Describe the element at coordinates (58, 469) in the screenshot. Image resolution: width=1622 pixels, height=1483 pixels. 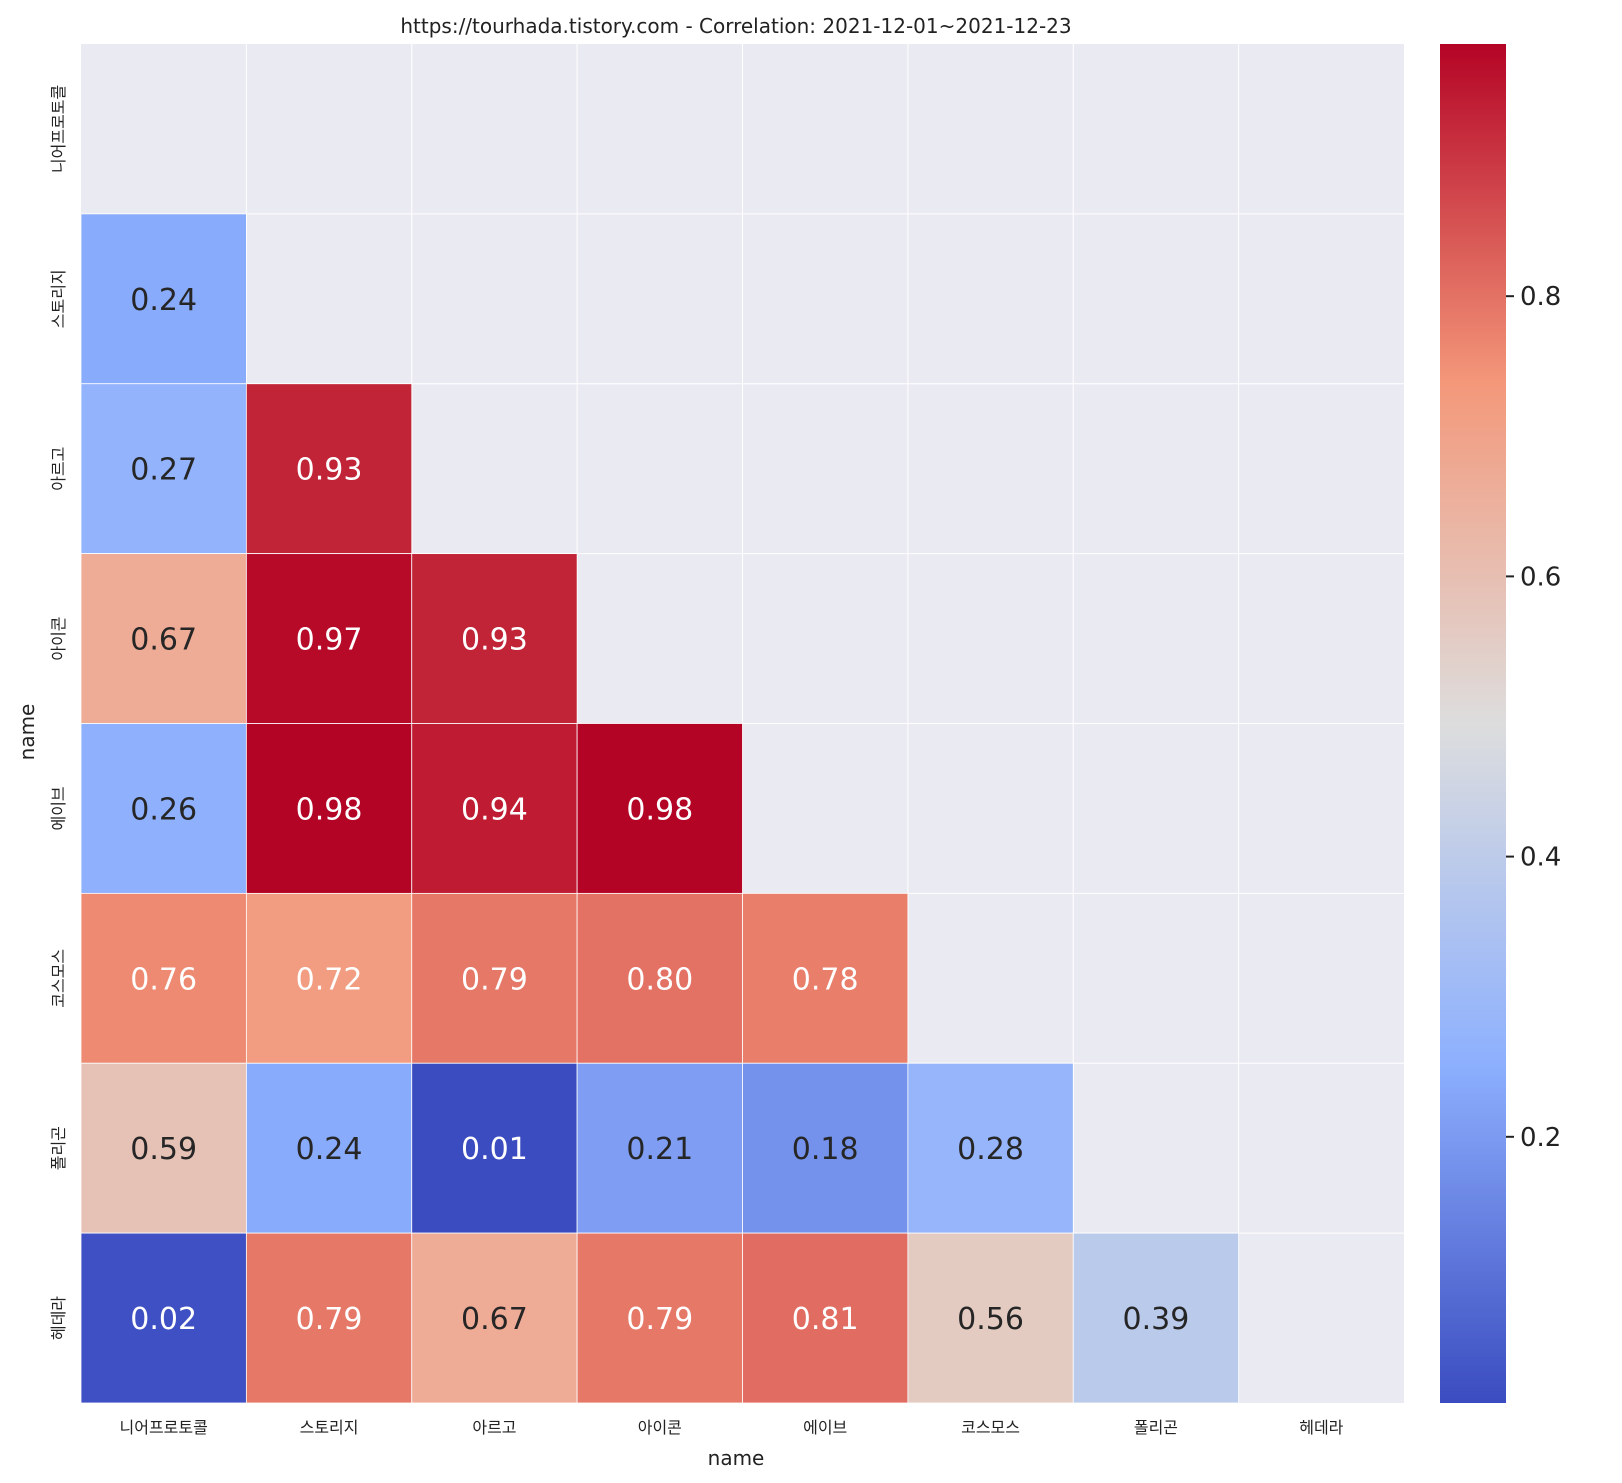
I see `y-tick-label: 아르고` at that location.